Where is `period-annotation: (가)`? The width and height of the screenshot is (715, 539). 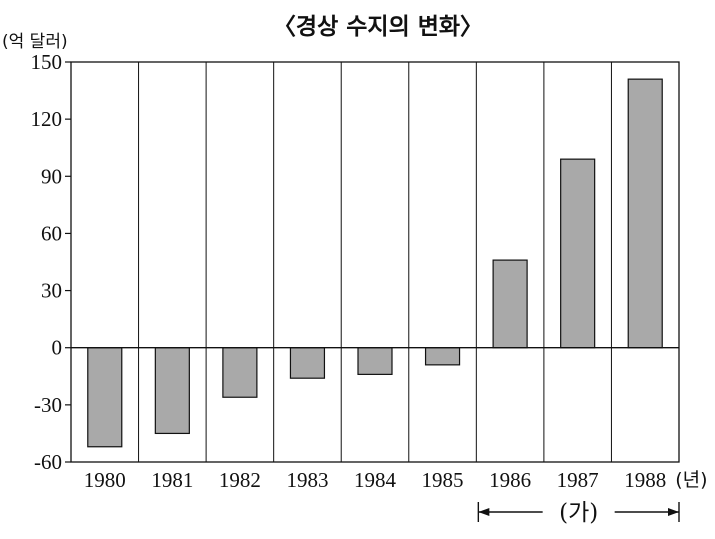
period-annotation: (가) is located at coordinates (578, 513).